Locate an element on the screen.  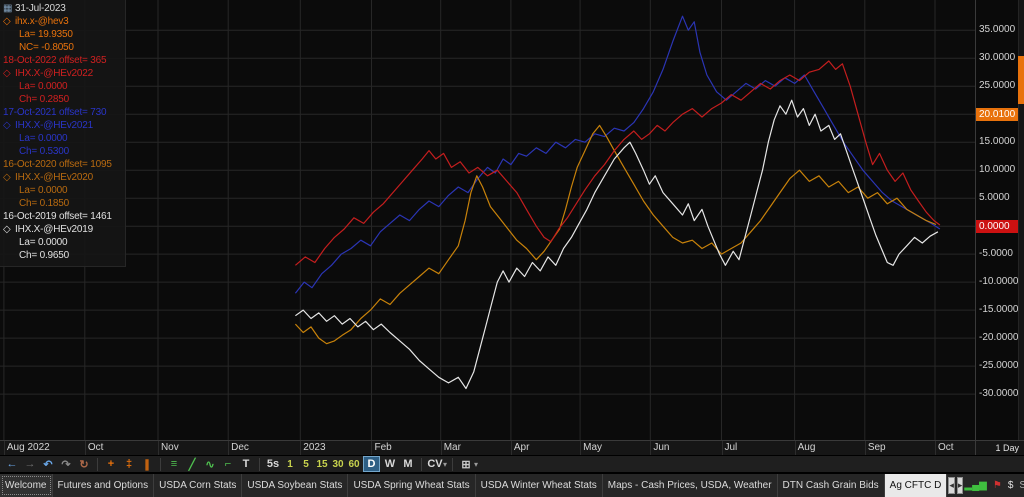
last-price-marker: 20.0100 is located at coordinates (997, 114).